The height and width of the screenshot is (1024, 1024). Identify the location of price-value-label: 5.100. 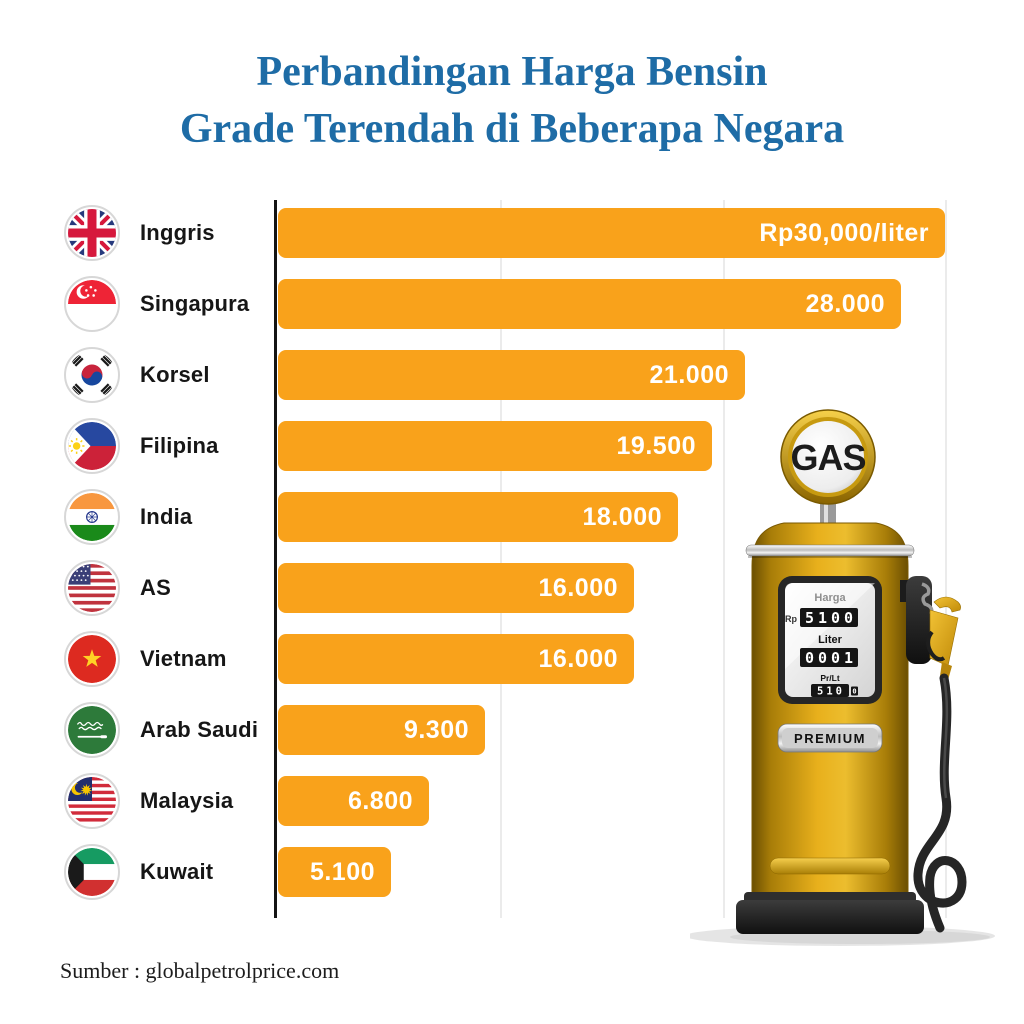
(342, 872).